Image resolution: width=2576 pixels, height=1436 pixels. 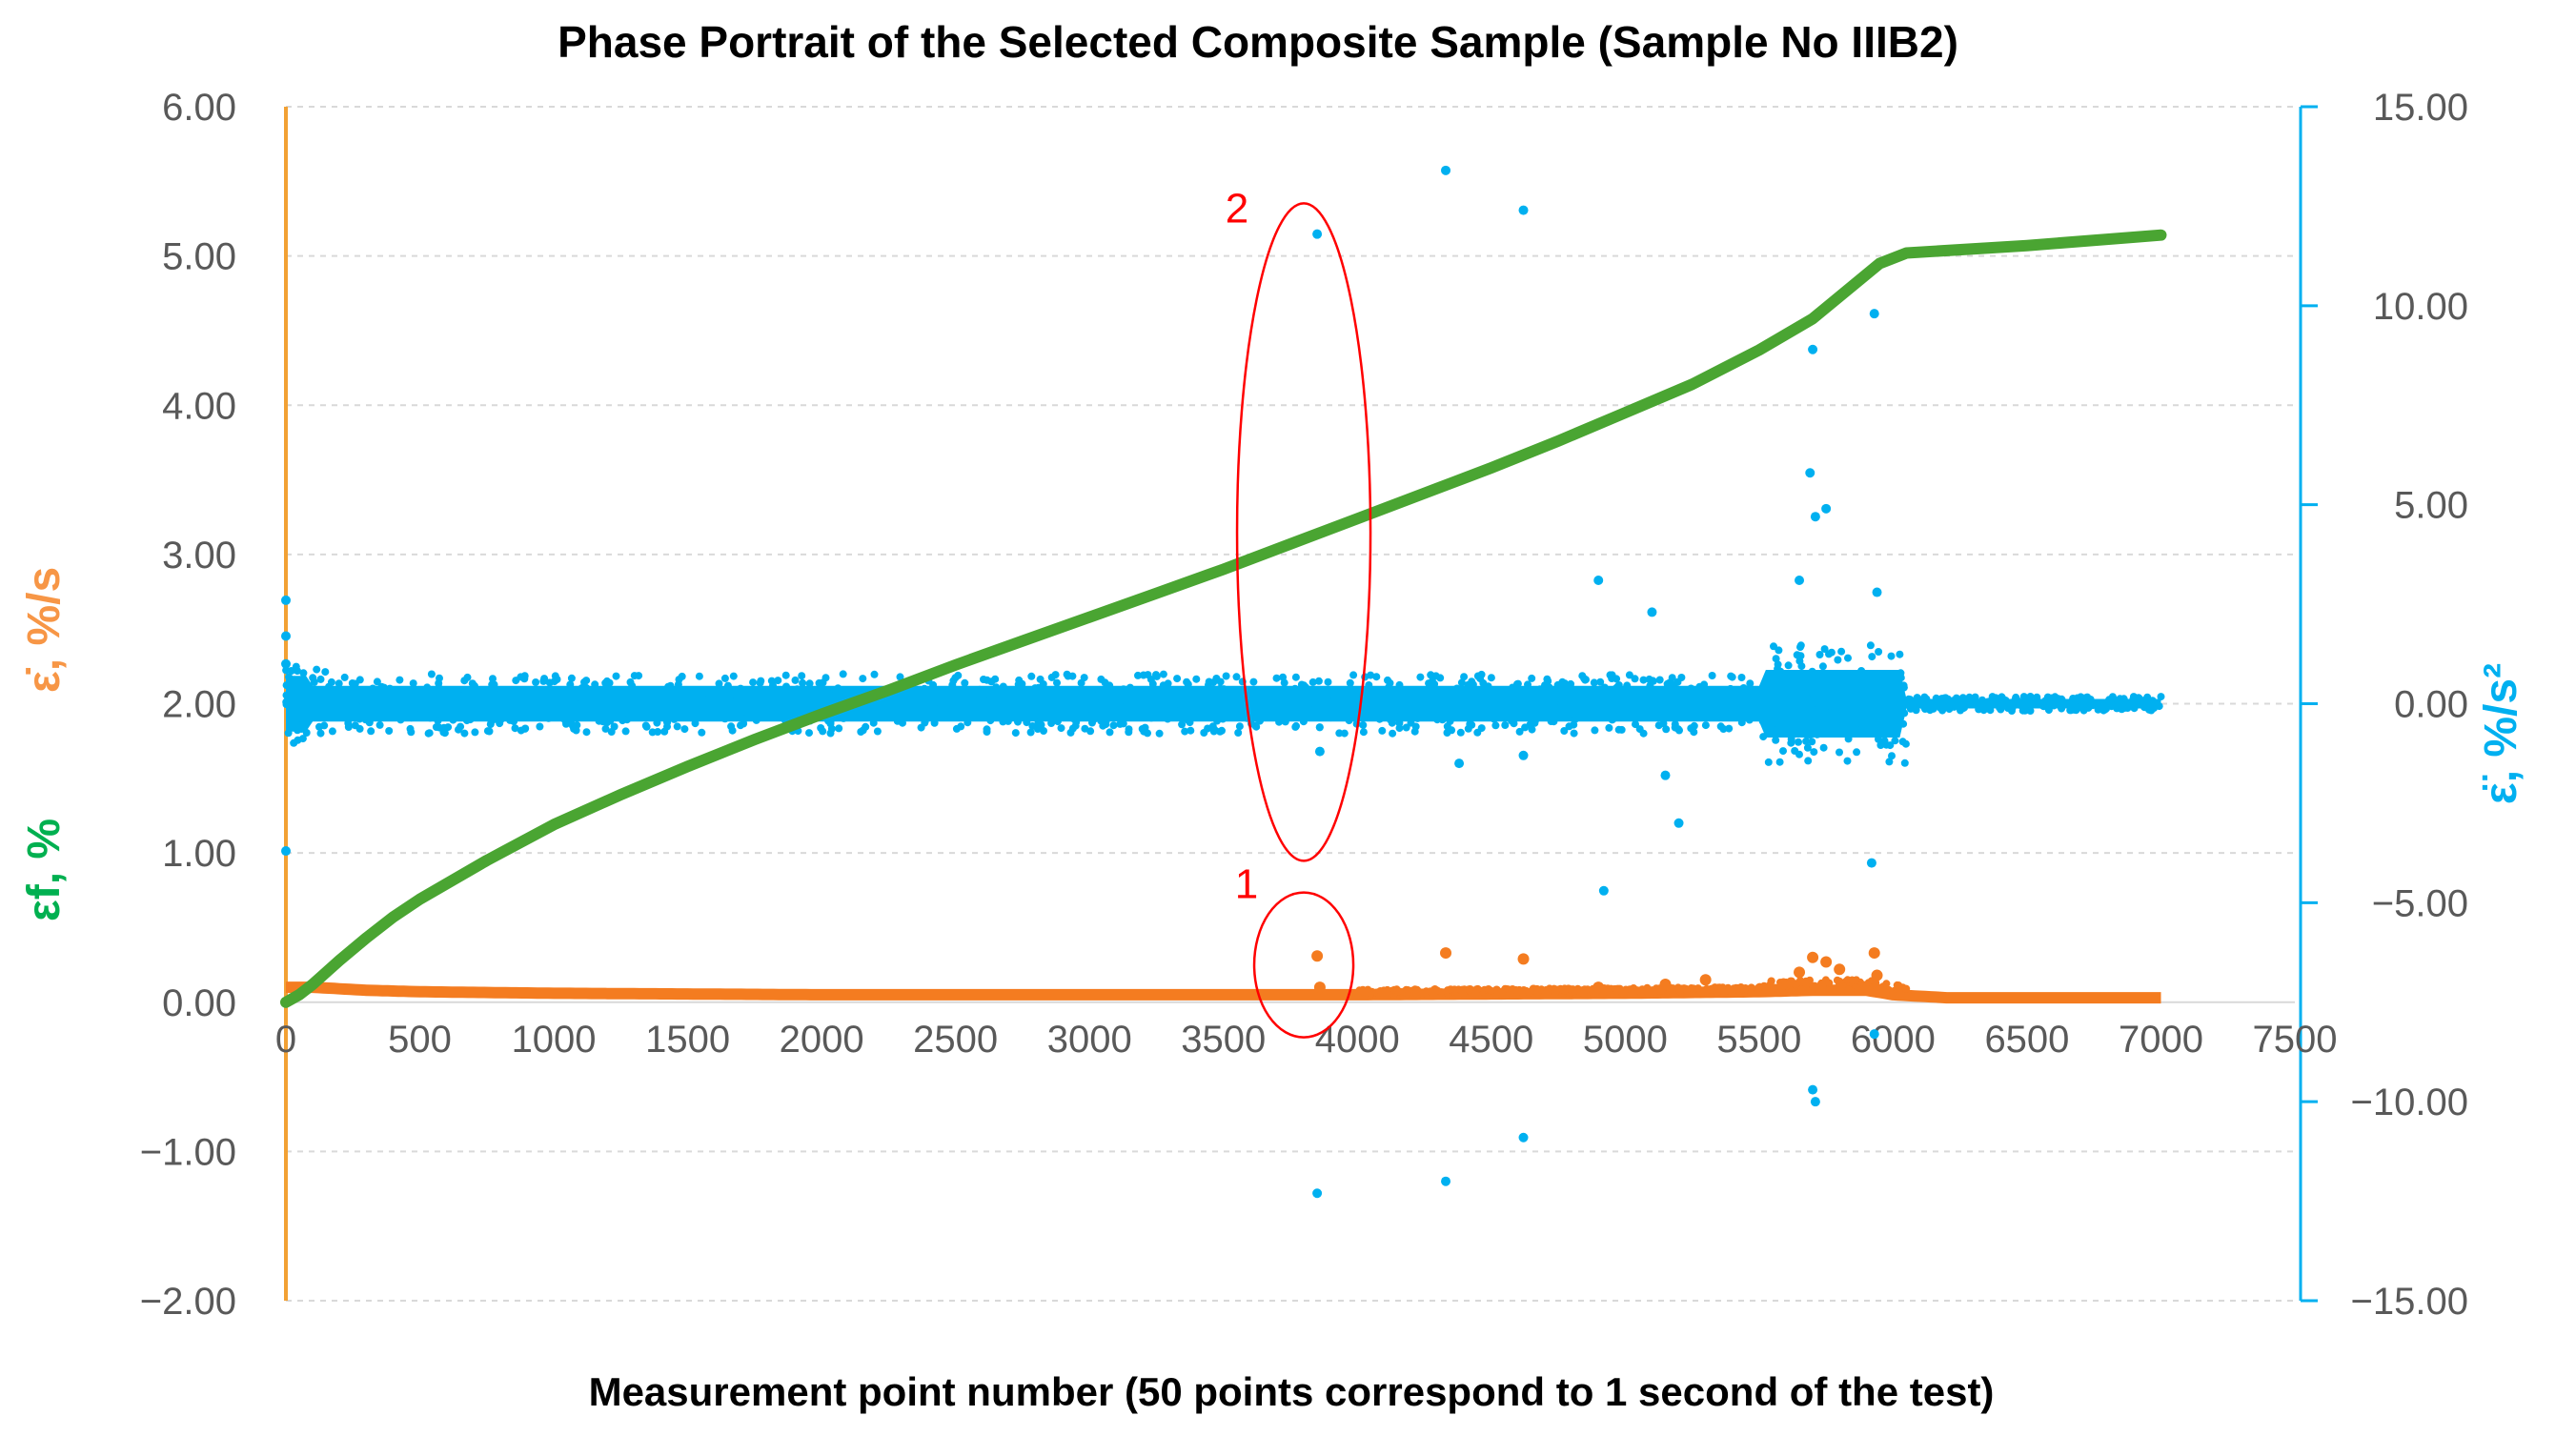 I want to click on y-right-tick-label-0: −15.00, so click(x=2410, y=1302).